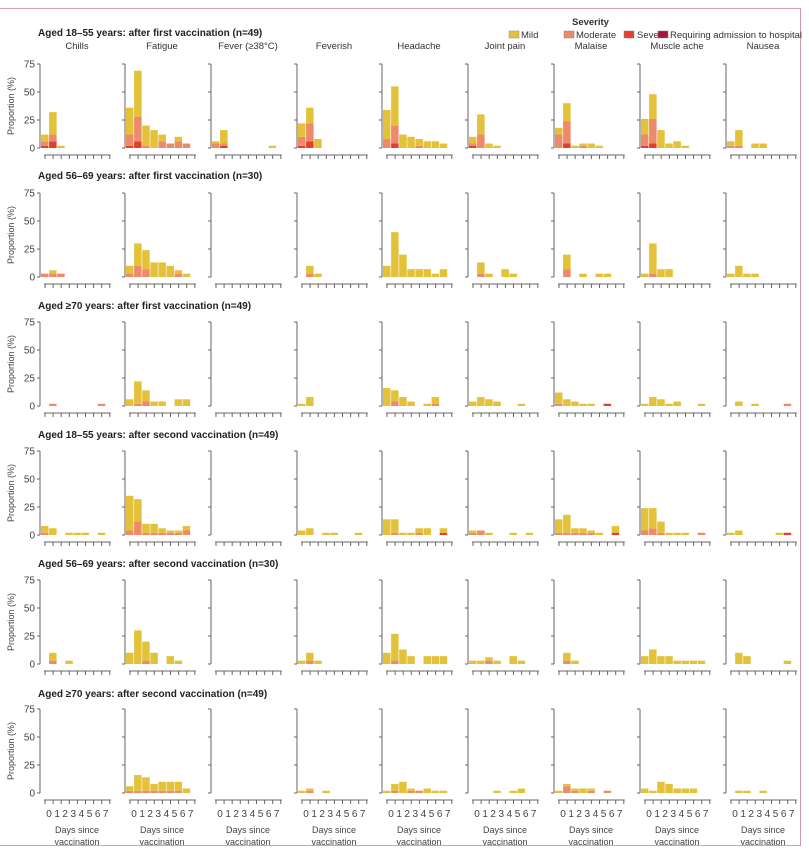  I want to click on y-axis-label: Proportion (%), so click(11, 622).